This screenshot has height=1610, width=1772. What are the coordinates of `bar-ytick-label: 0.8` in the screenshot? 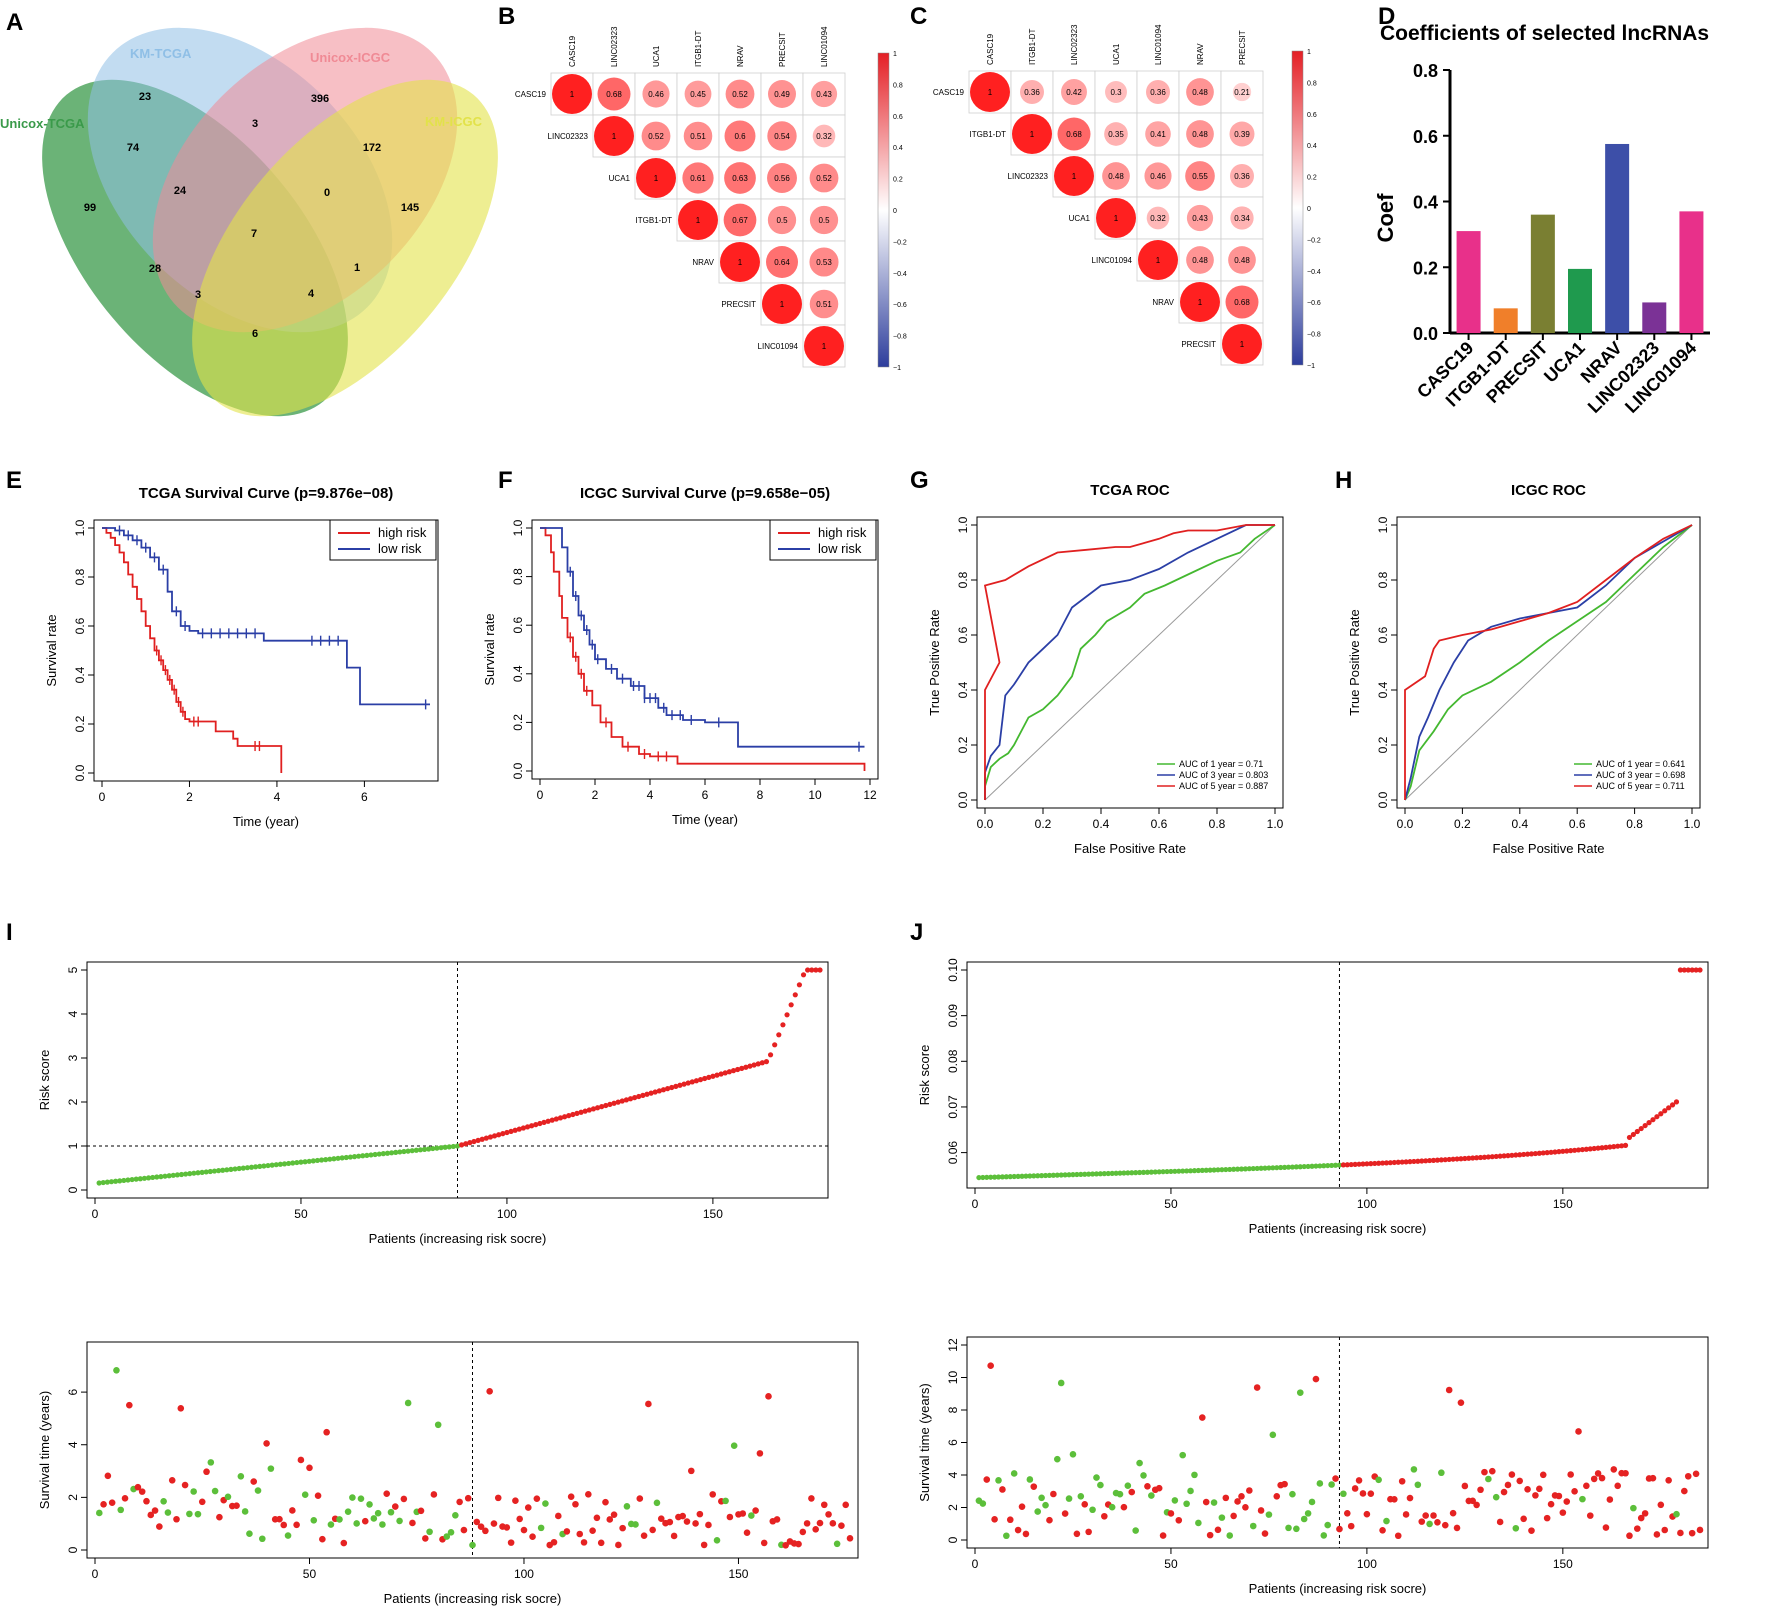 It's located at (1425, 71).